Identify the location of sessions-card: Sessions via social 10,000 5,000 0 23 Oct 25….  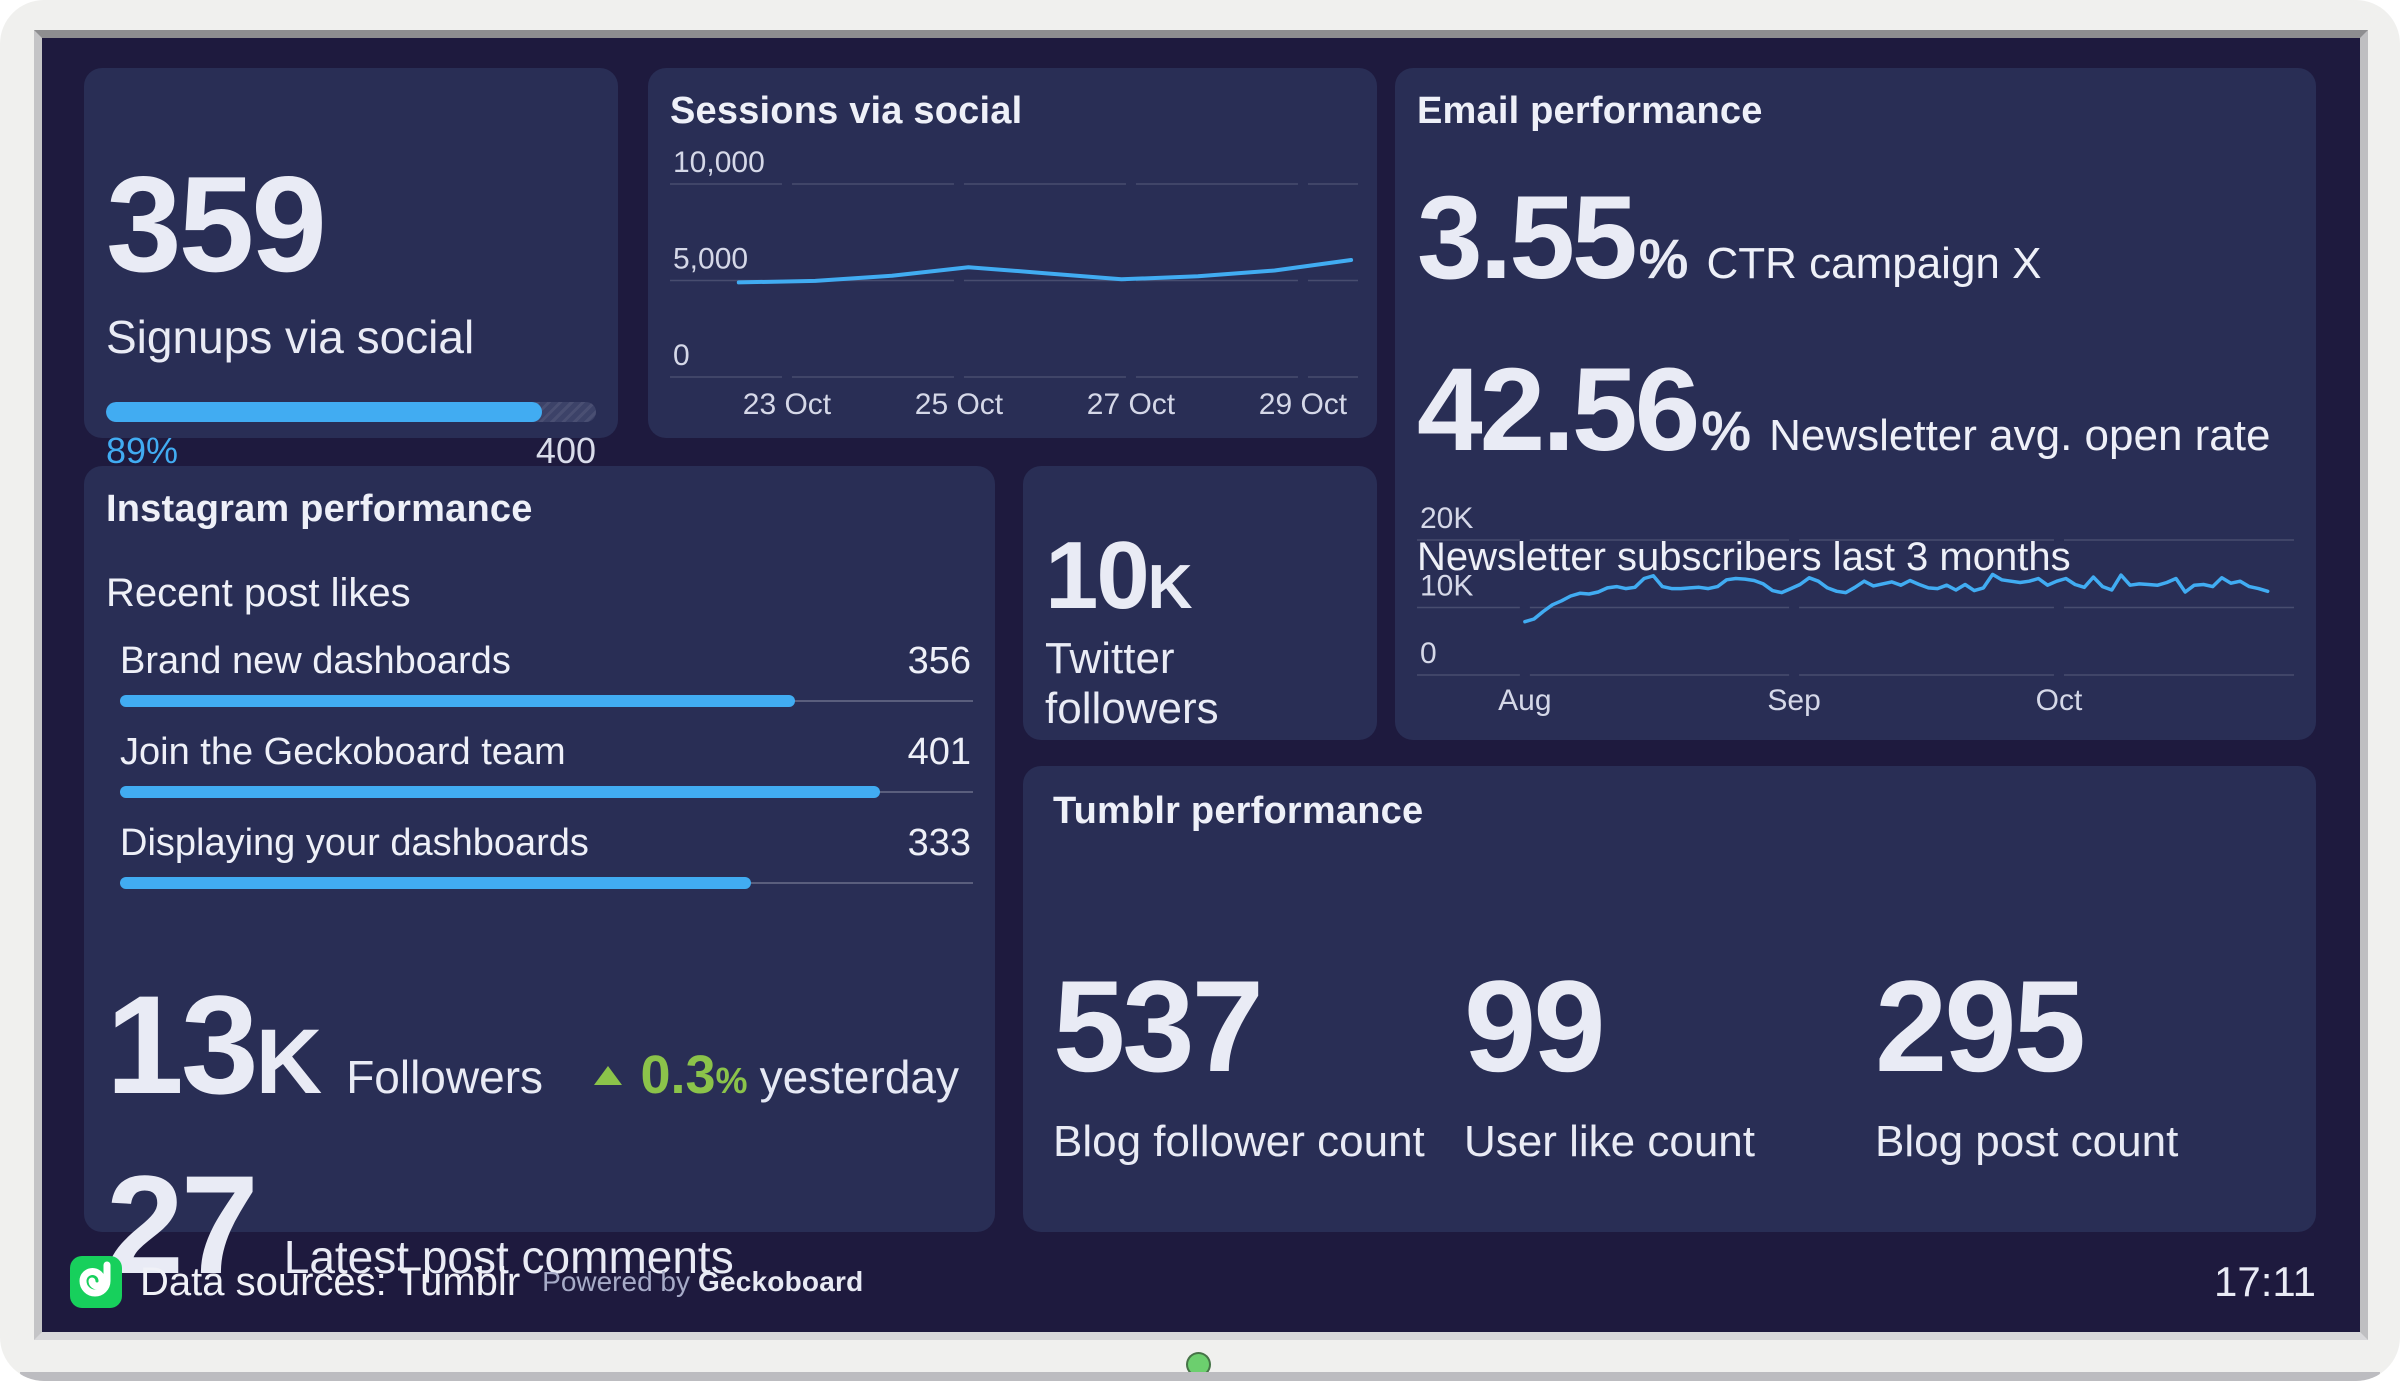
(1012, 253).